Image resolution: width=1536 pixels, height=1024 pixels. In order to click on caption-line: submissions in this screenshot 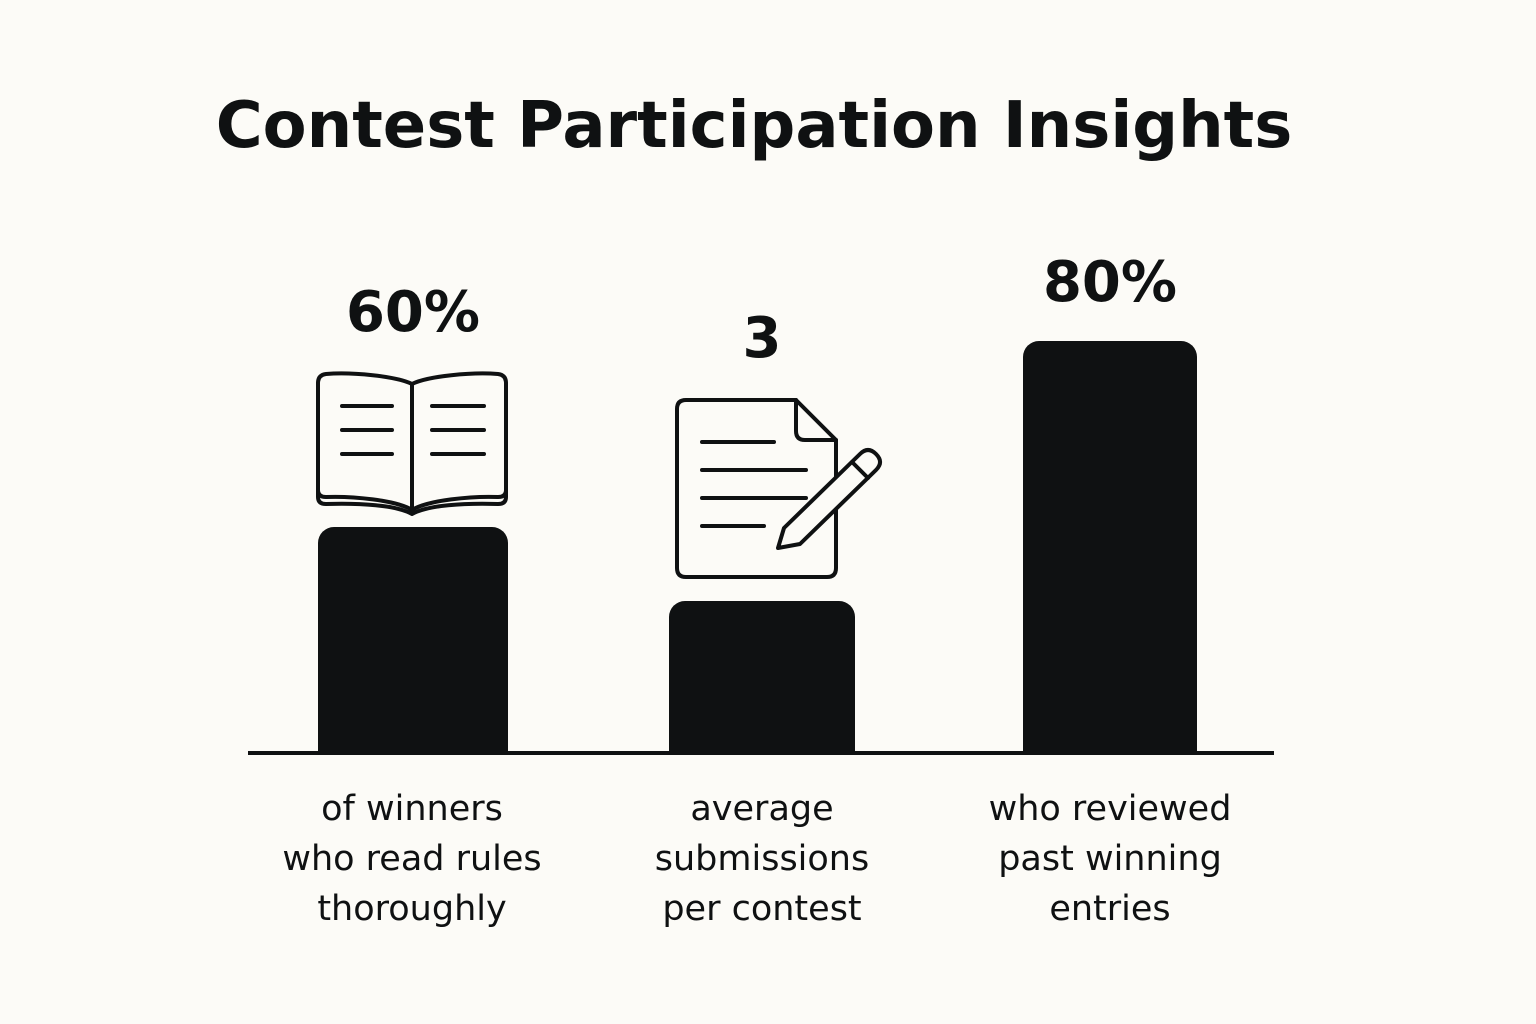, I will do `click(762, 859)`.